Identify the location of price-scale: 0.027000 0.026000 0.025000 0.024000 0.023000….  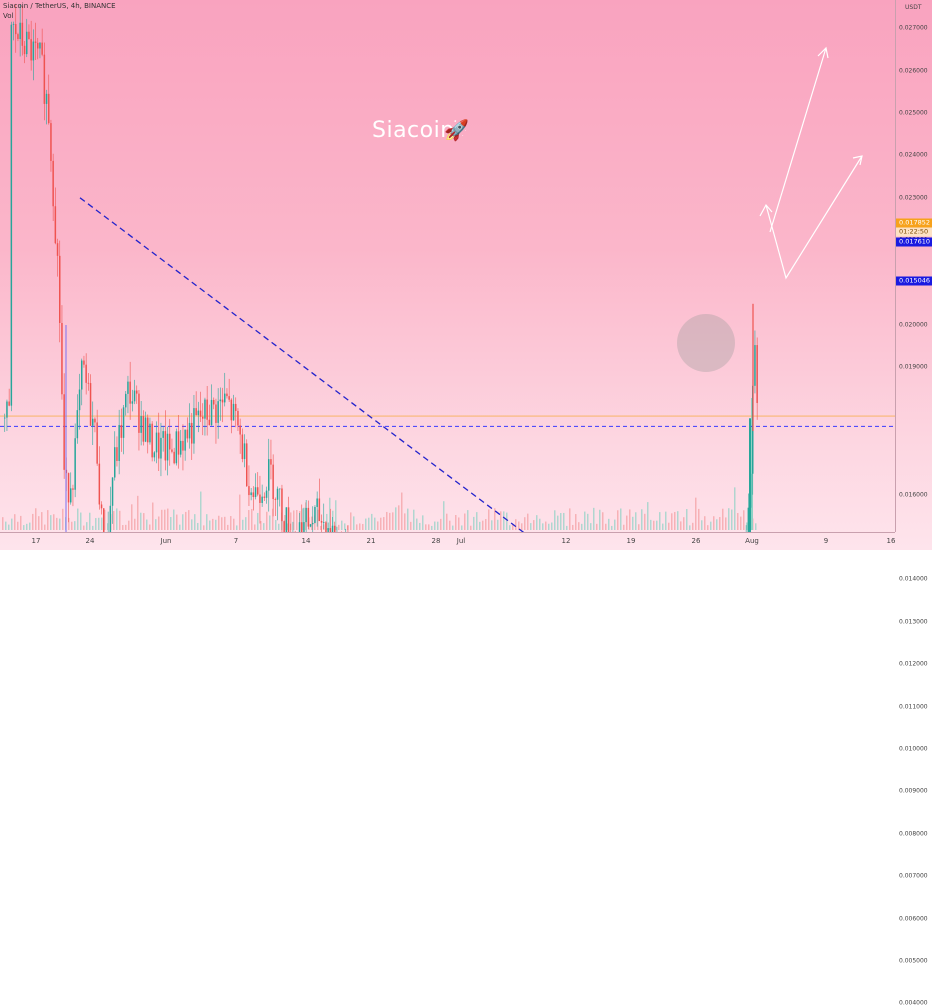
(913, 503).